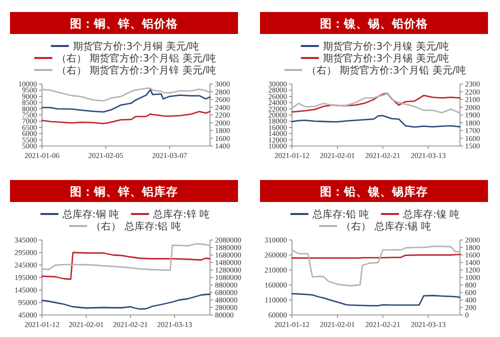 The height and width of the screenshot is (337, 500). What do you see at coordinates (386, 46) in the screenshot?
I see `legend-label: 期货官方价:3个月镍 美元/吨` at bounding box center [386, 46].